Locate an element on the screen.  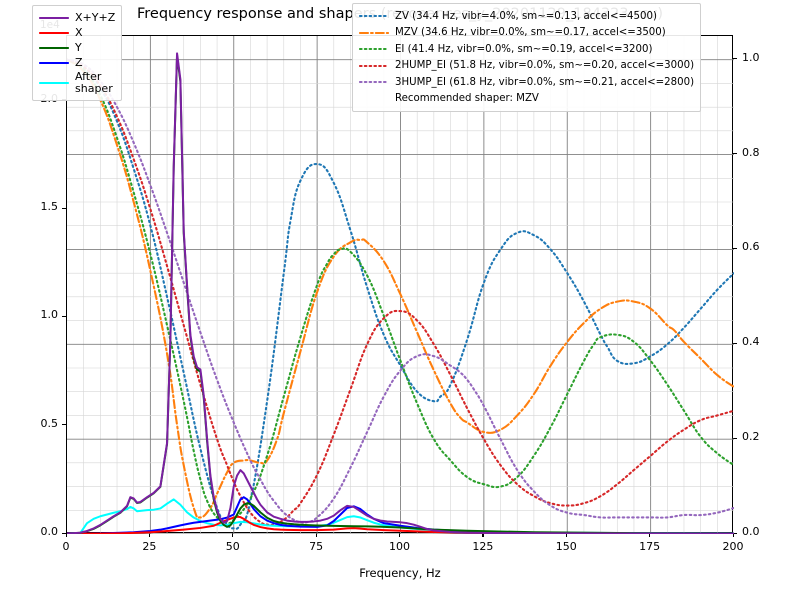
x-axis-label: Frequency, Hz is located at coordinates (400, 573).